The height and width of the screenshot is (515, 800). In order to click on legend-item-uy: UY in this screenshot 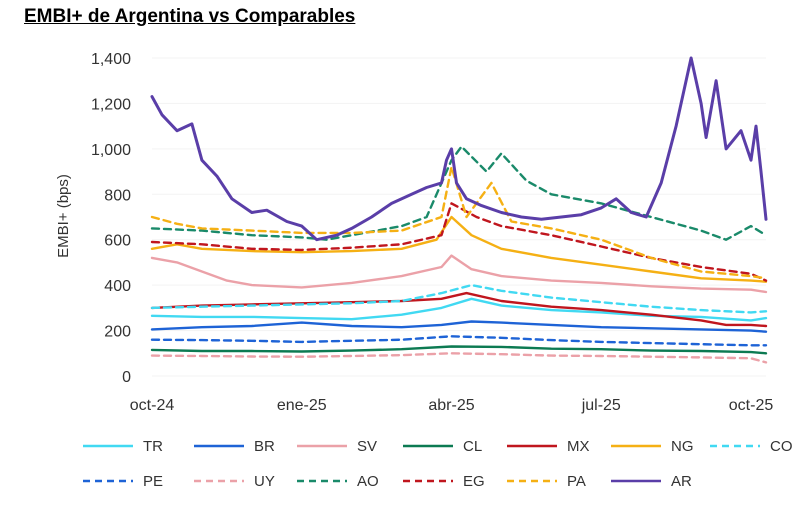, I will do `click(234, 481)`.